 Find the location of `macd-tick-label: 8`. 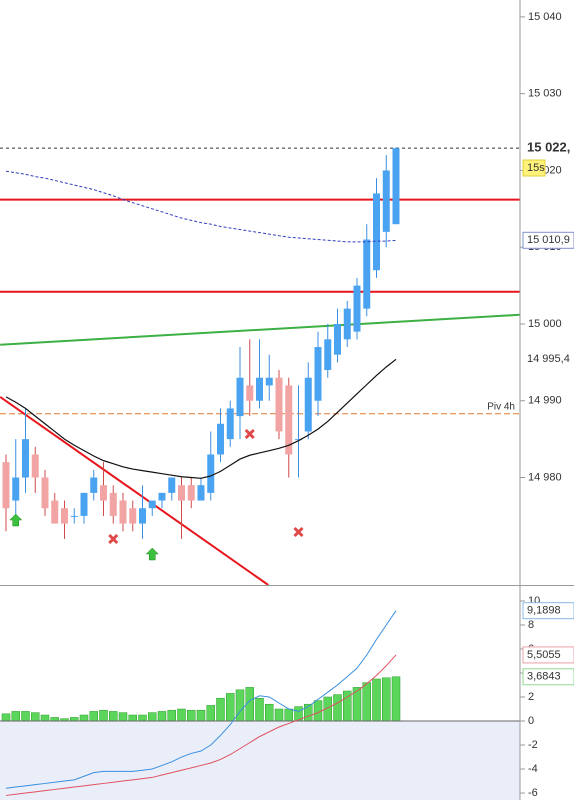

macd-tick-label: 8 is located at coordinates (531, 625).